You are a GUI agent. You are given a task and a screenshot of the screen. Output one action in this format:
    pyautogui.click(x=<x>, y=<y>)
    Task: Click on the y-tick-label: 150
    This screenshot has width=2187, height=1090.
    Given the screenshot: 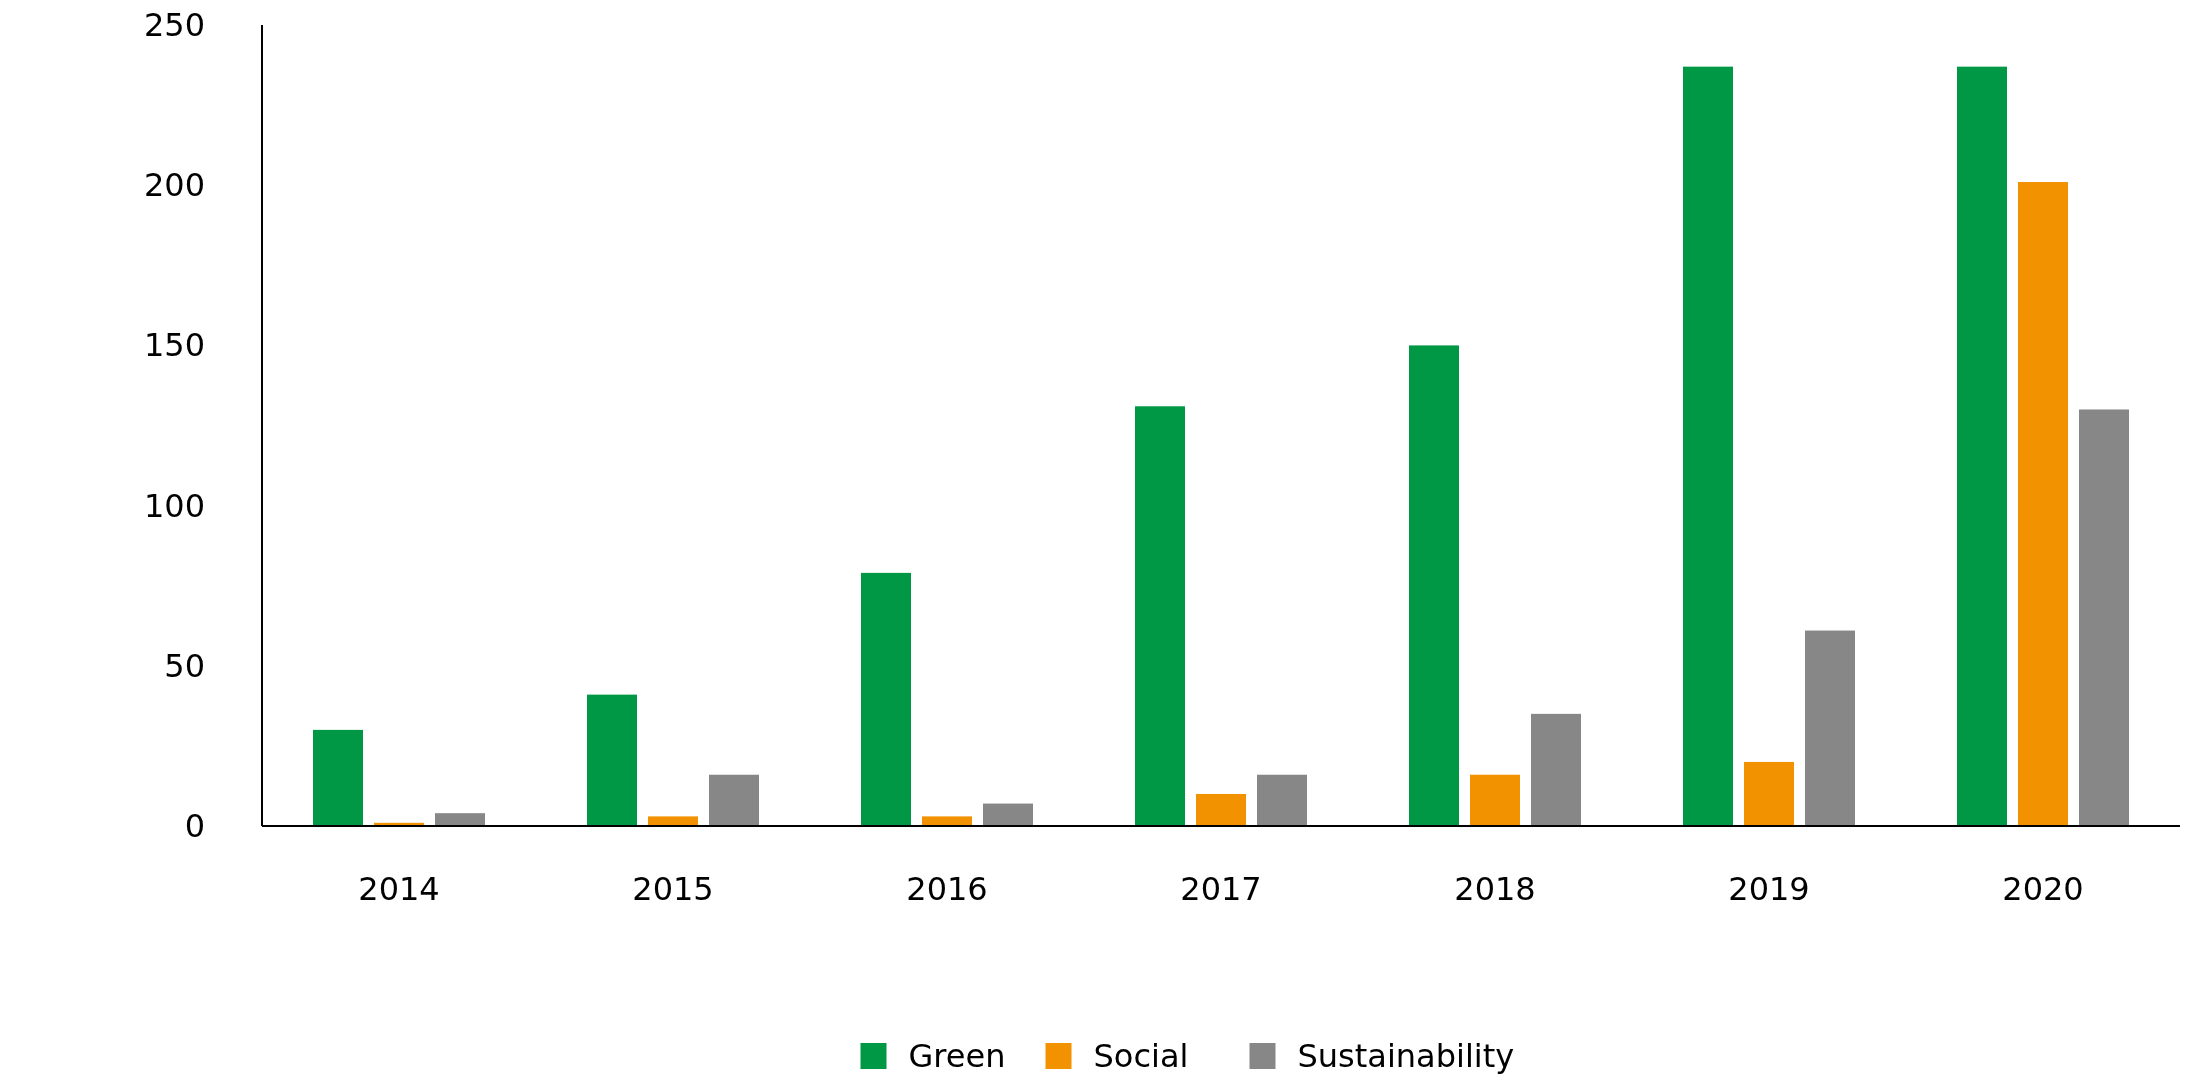 What is the action you would take?
    pyautogui.click(x=174, y=345)
    